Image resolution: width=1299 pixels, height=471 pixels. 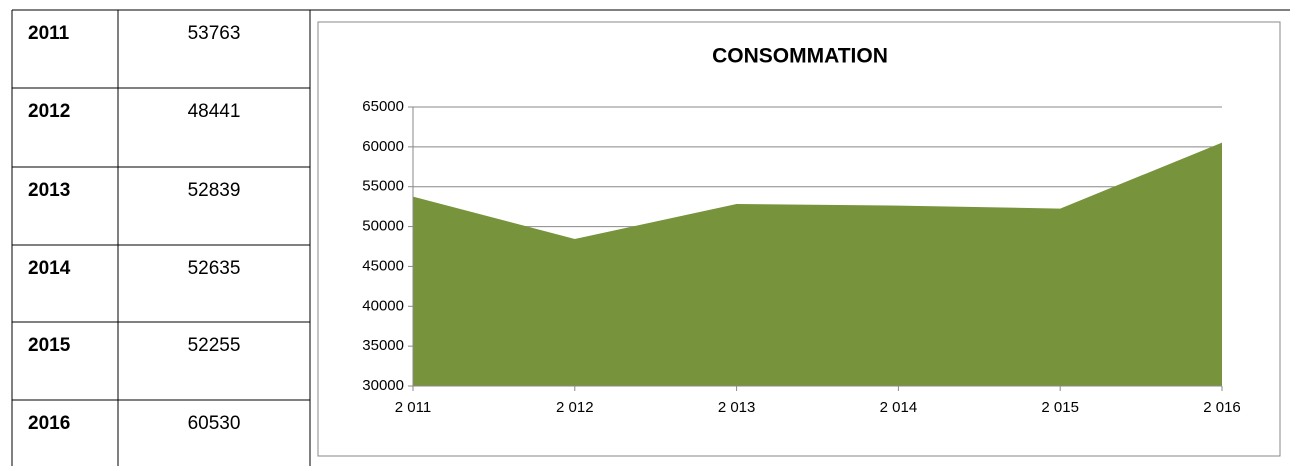 I want to click on y-tick-label: 30000, so click(x=383, y=385).